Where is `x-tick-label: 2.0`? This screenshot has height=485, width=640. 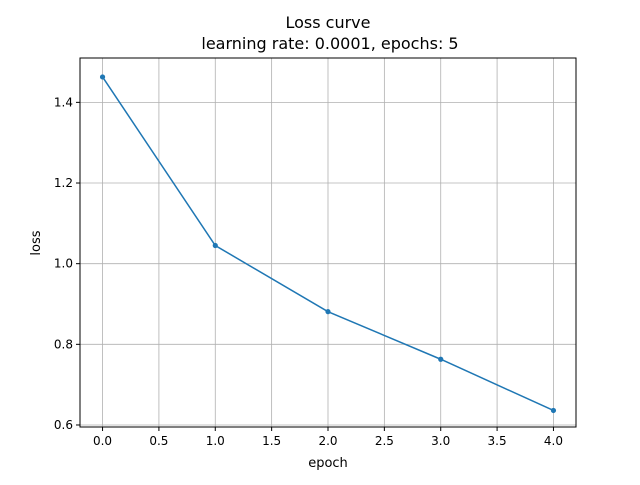 x-tick-label: 2.0 is located at coordinates (327, 441).